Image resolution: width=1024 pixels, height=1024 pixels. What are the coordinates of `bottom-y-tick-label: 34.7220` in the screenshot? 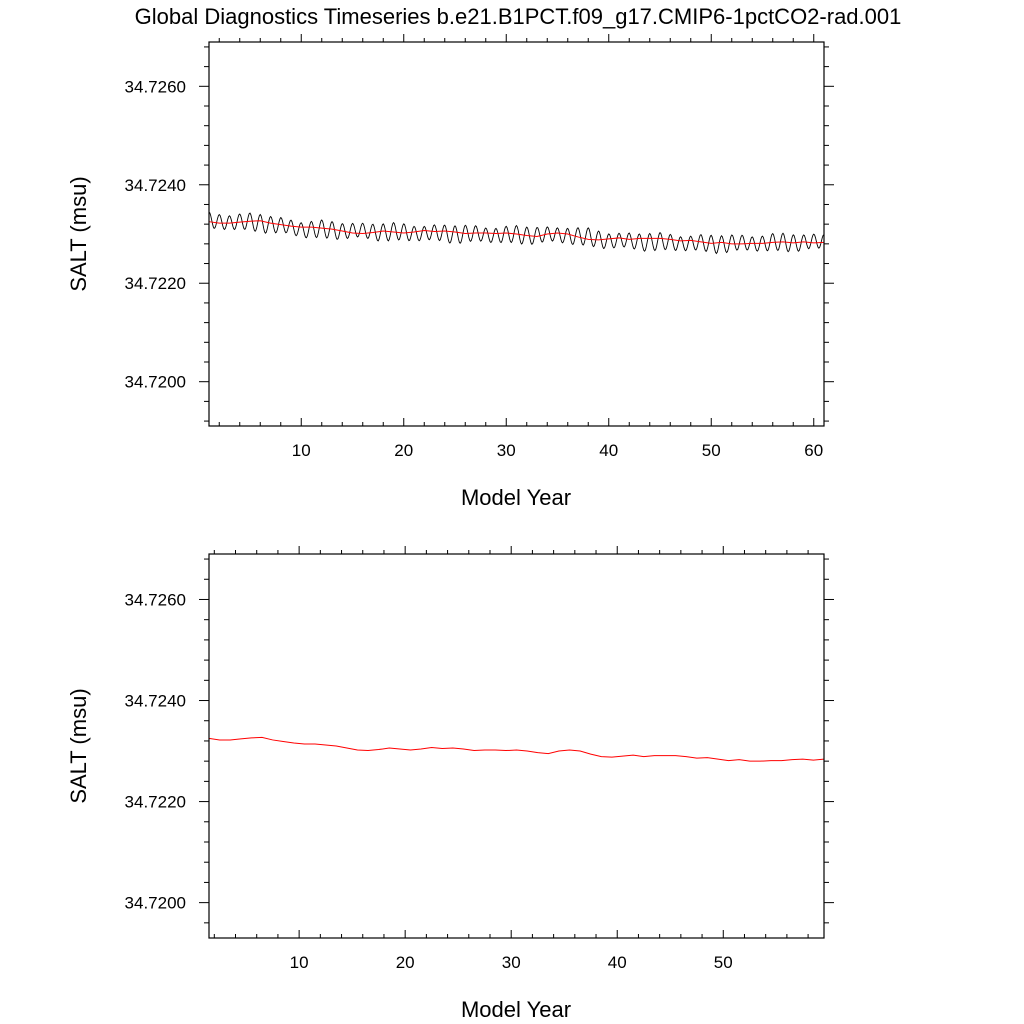 It's located at (155, 802).